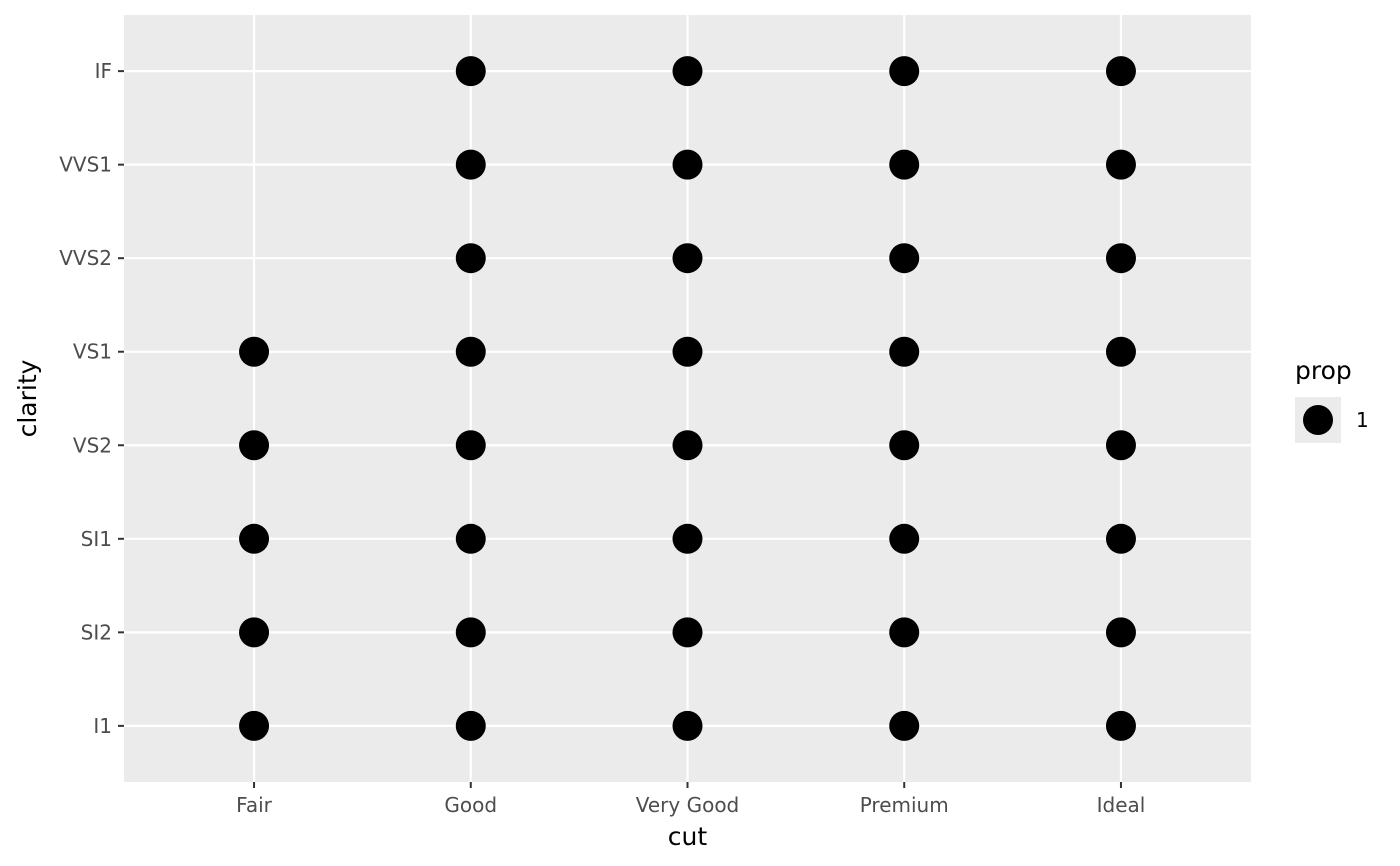  Describe the element at coordinates (103, 71) in the screenshot. I see `y-tick-label-if: IF` at that location.